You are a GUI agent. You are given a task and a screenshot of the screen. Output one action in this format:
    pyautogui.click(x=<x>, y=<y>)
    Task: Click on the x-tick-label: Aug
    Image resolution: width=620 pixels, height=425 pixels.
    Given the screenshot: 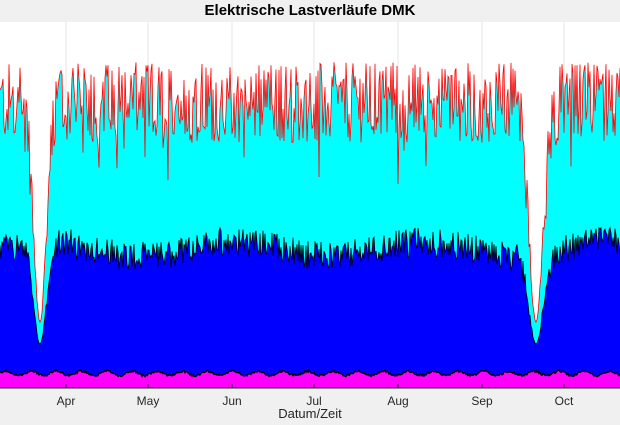 What is the action you would take?
    pyautogui.click(x=397, y=401)
    